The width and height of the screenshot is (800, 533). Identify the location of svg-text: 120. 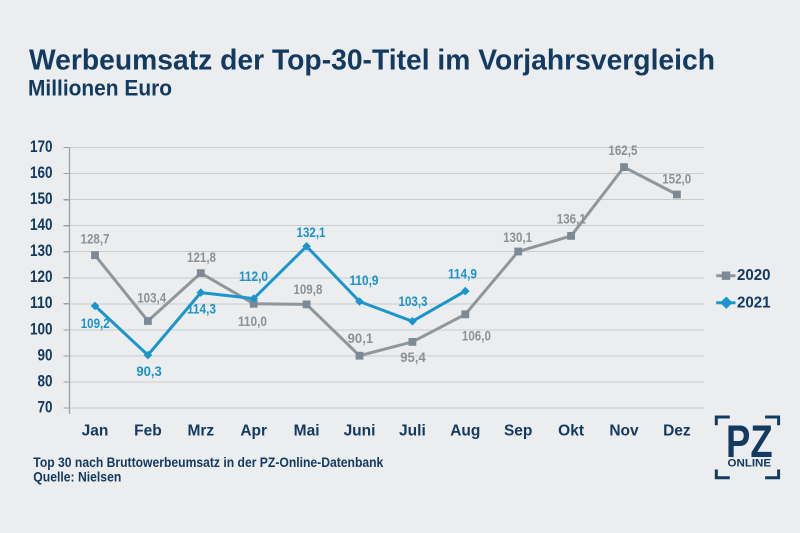
(41, 277).